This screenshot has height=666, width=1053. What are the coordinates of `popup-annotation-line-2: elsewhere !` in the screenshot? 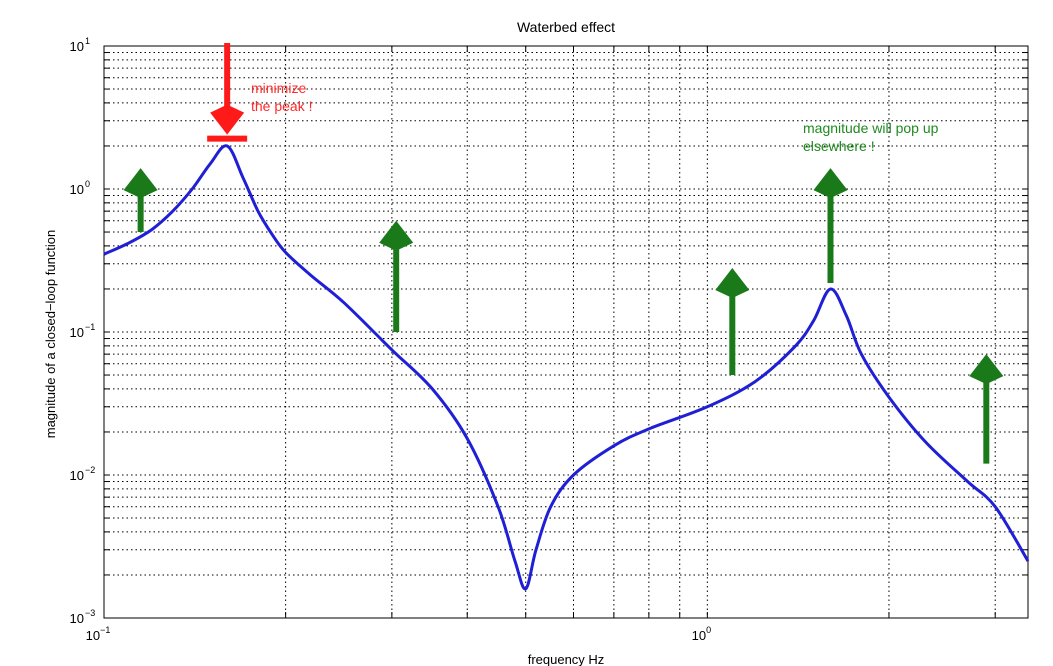 It's located at (839, 146).